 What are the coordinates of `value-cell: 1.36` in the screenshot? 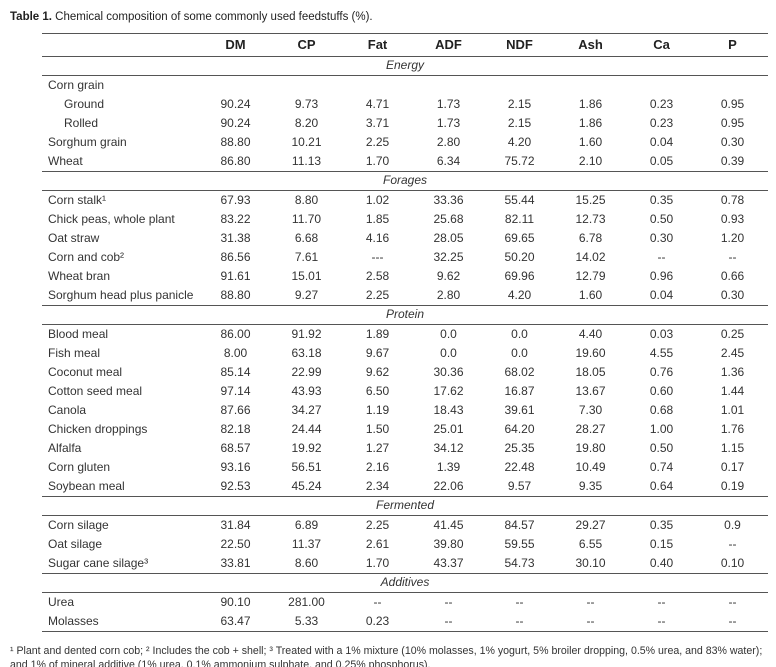 It's located at (732, 372).